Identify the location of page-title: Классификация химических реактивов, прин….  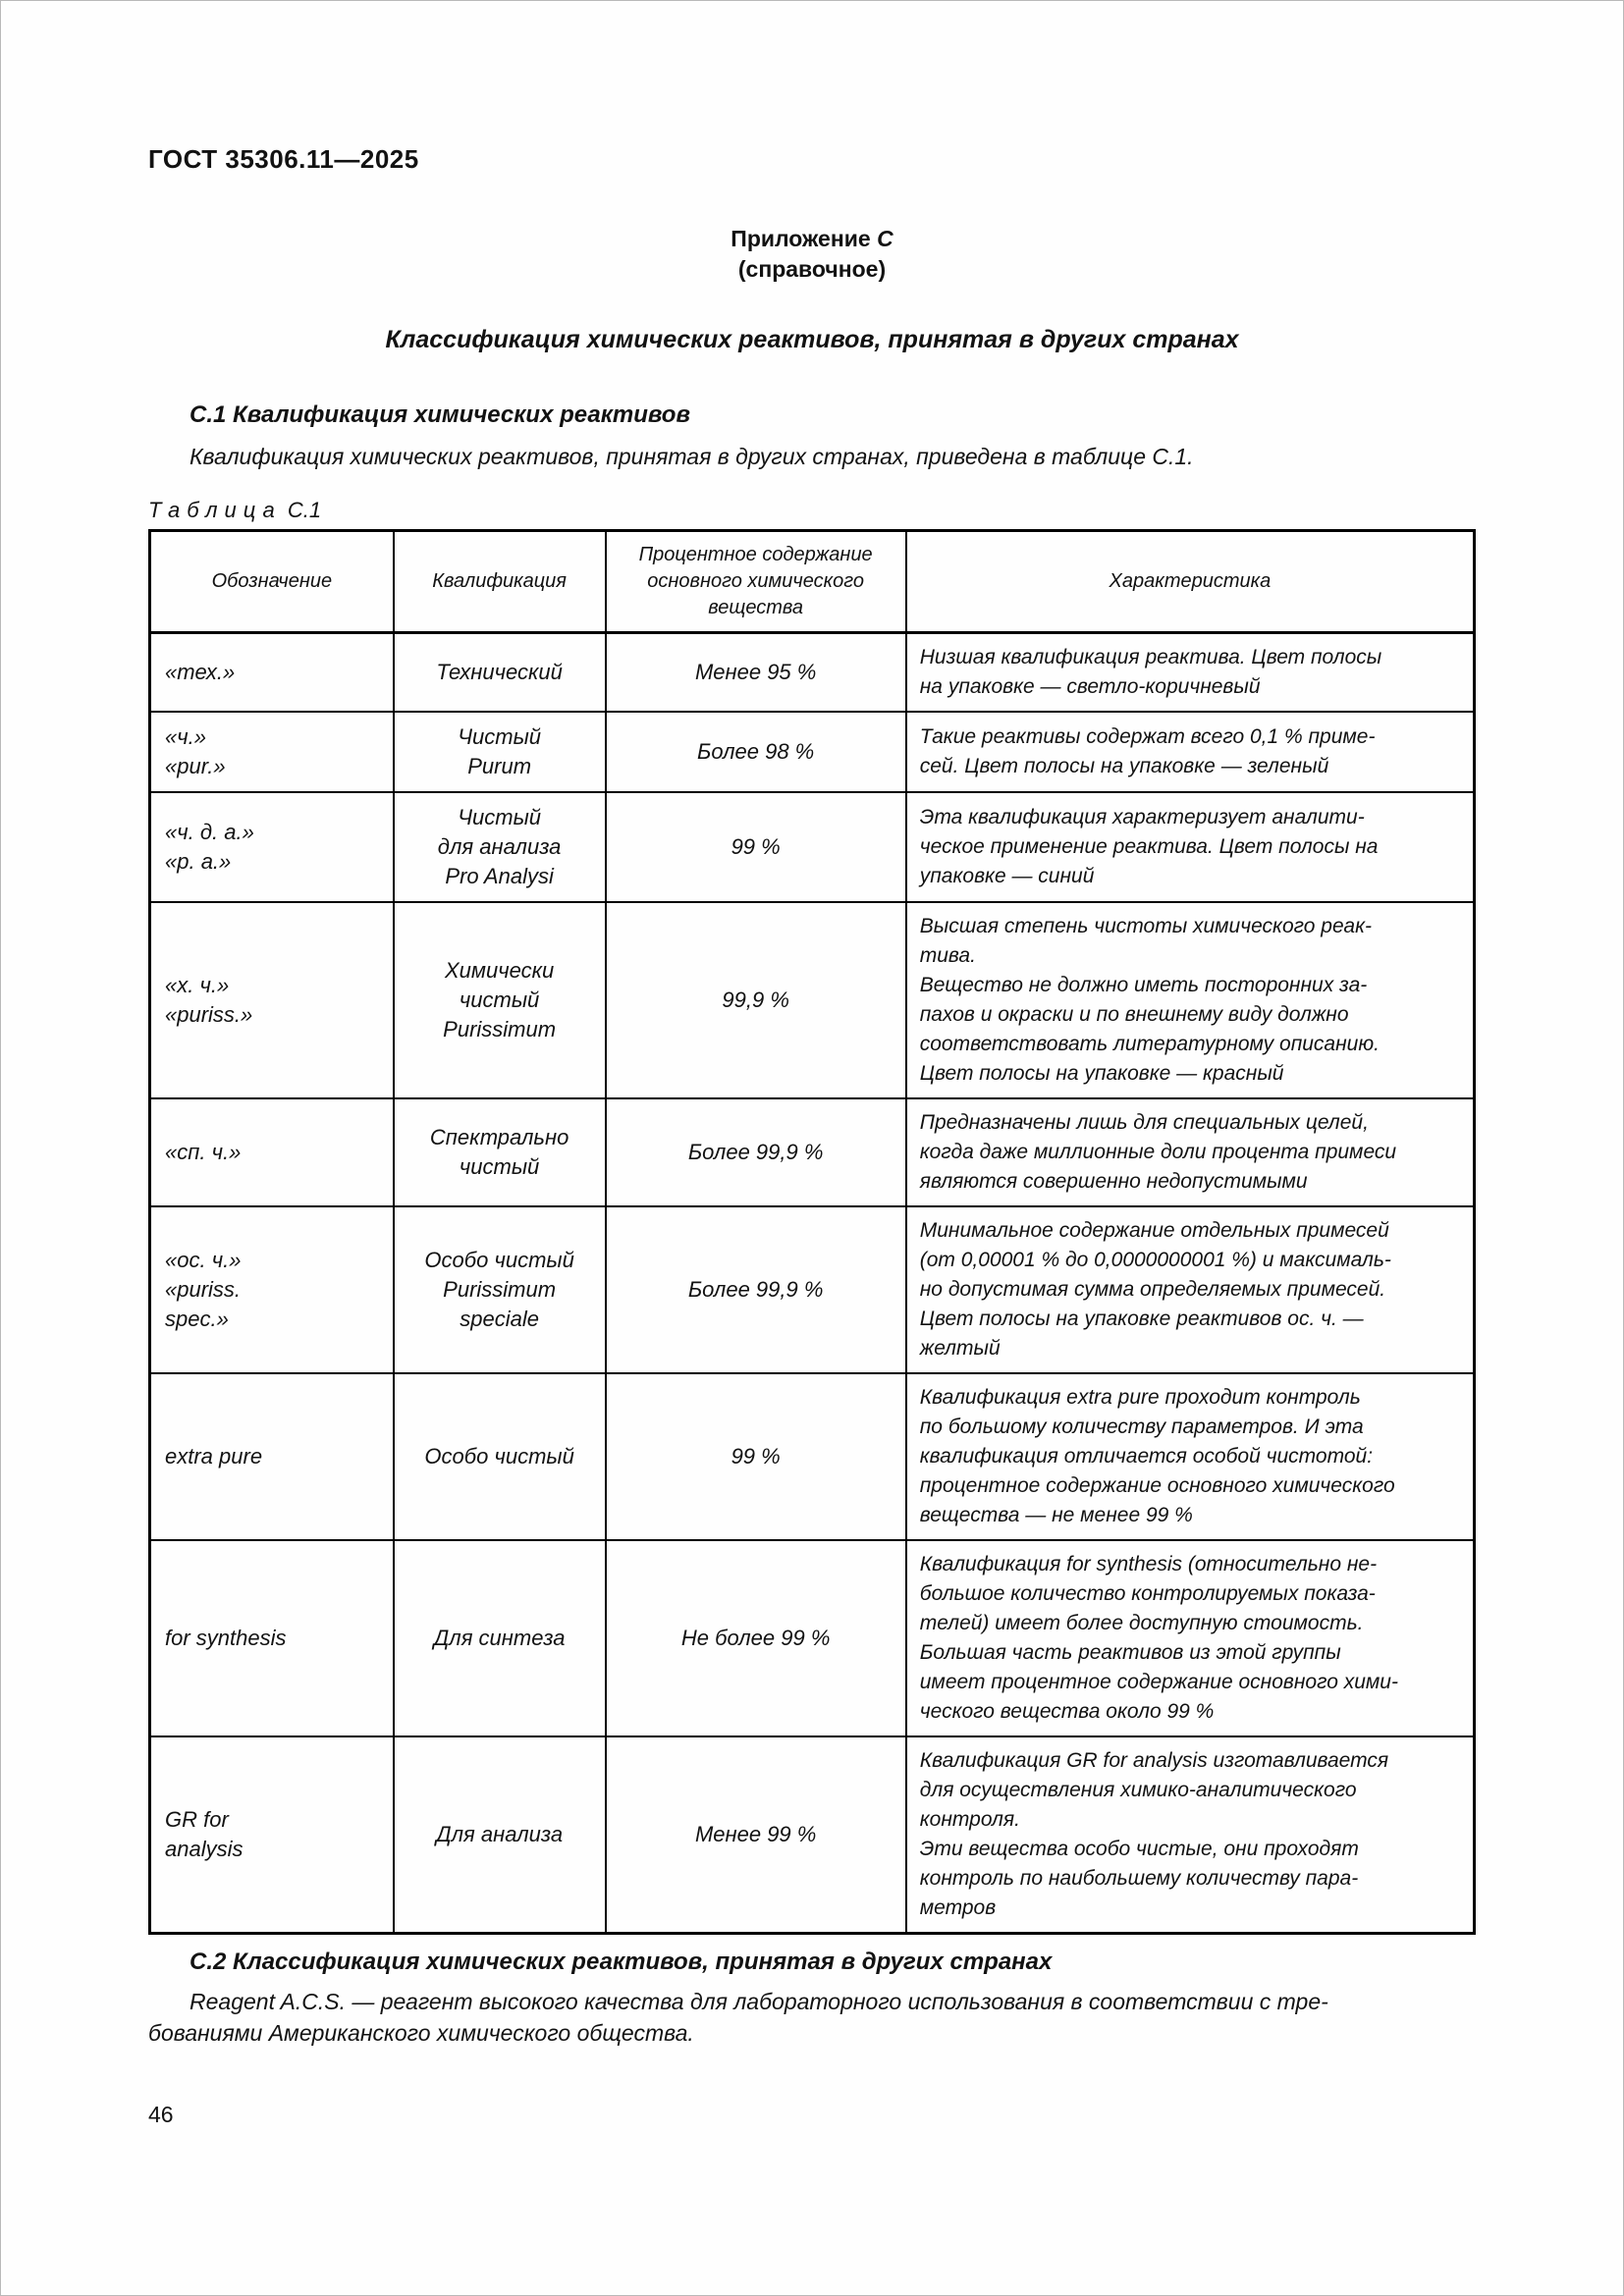
(812, 339).